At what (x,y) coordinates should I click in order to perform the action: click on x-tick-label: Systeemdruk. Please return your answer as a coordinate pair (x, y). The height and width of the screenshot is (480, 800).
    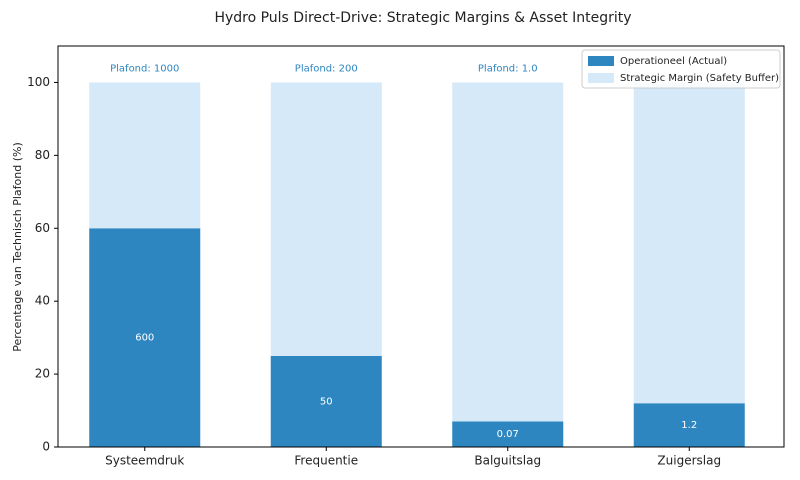
    Looking at the image, I should click on (144, 461).